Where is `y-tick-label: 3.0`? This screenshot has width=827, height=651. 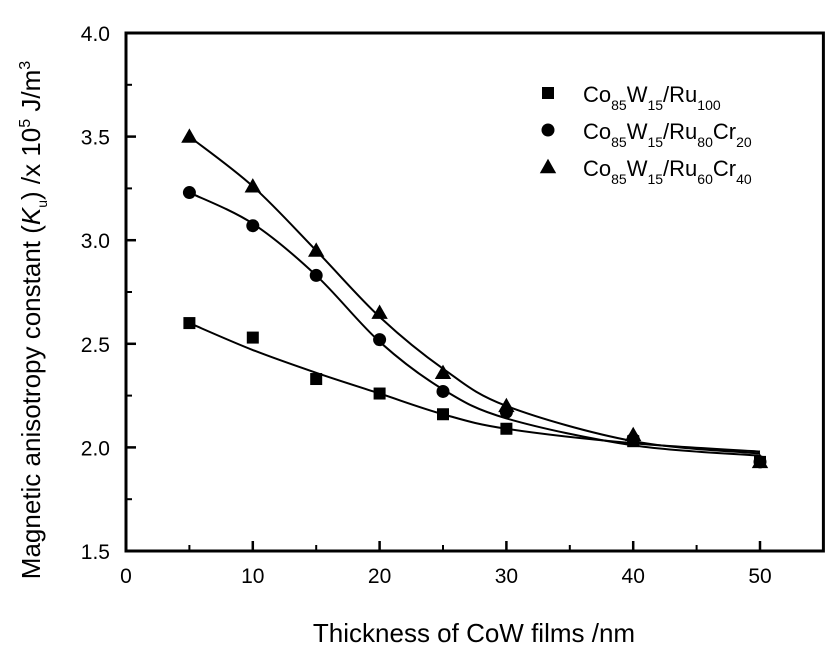 y-tick-label: 3.0 is located at coordinates (95, 241).